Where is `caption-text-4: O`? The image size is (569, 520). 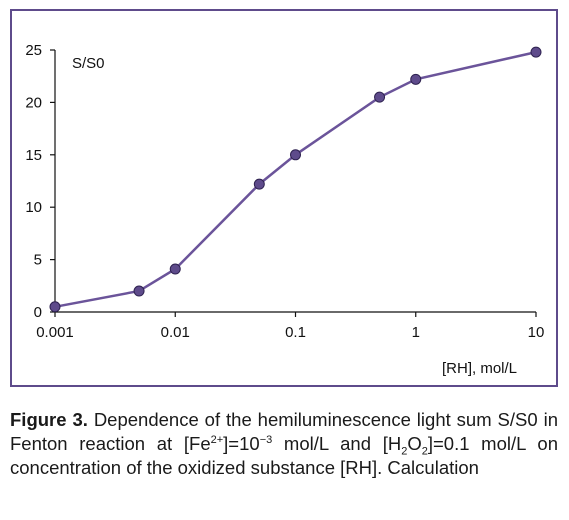
caption-text-4: O is located at coordinates (414, 443).